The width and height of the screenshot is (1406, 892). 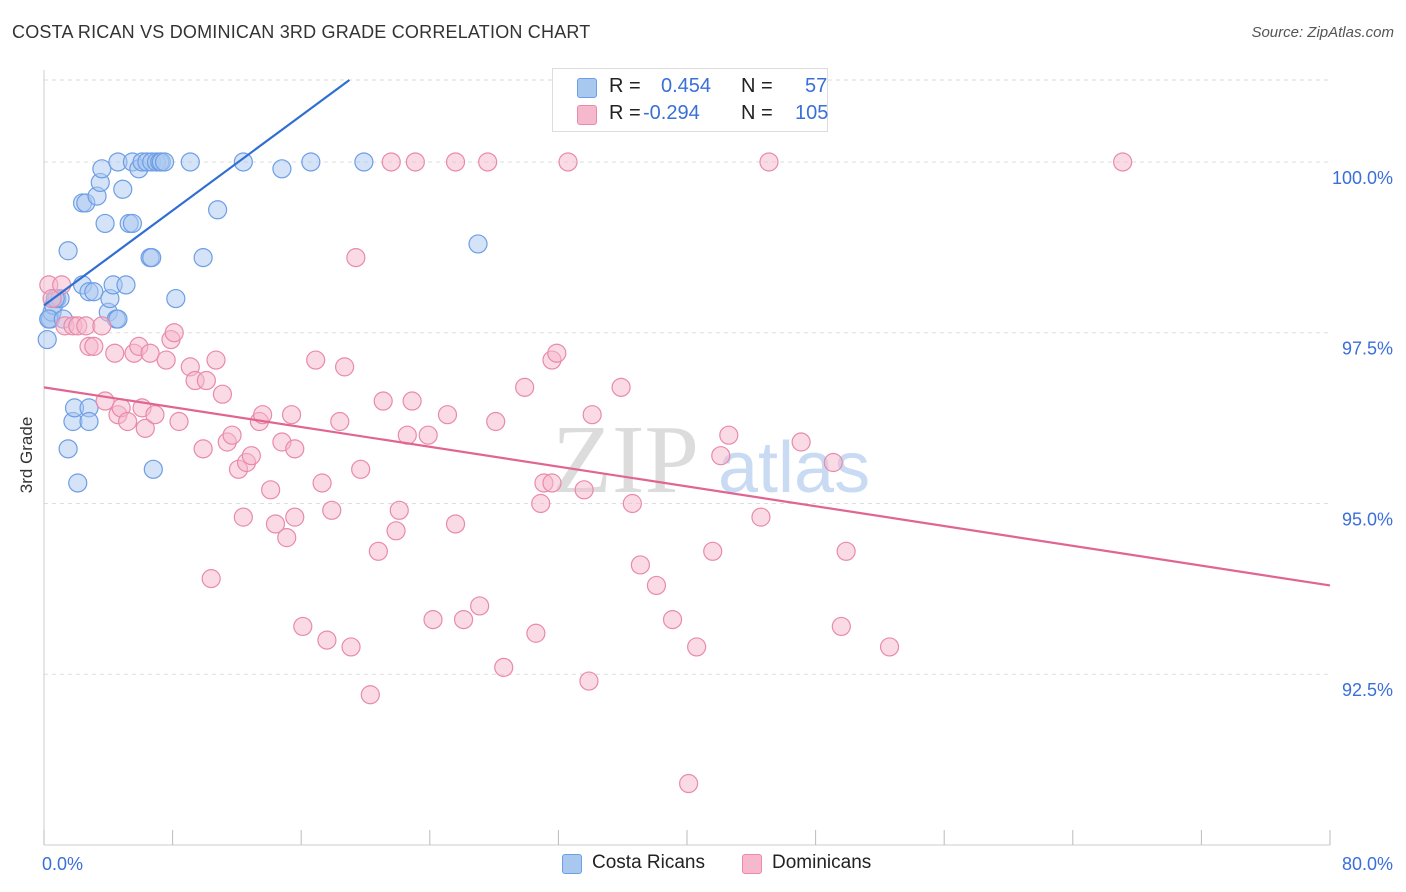 I want to click on dominican-r-value: -0.294, so click(x=671, y=113).